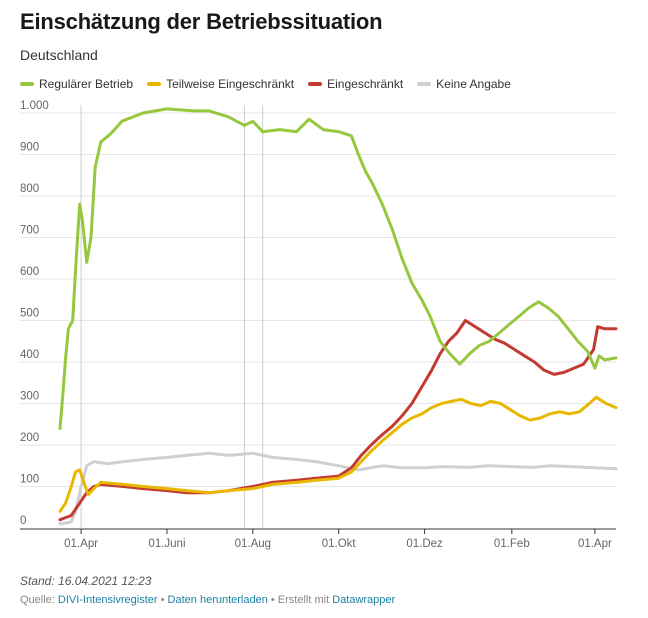  Describe the element at coordinates (39, 600) in the screenshot. I see `source-prefix: Quelle:` at that location.